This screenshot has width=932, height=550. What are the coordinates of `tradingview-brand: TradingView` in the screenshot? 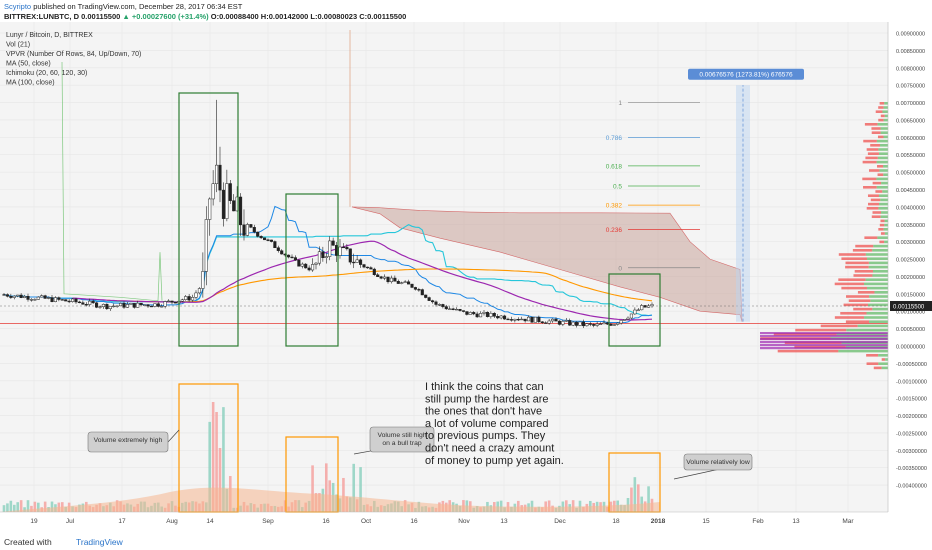 It's located at (99, 542).